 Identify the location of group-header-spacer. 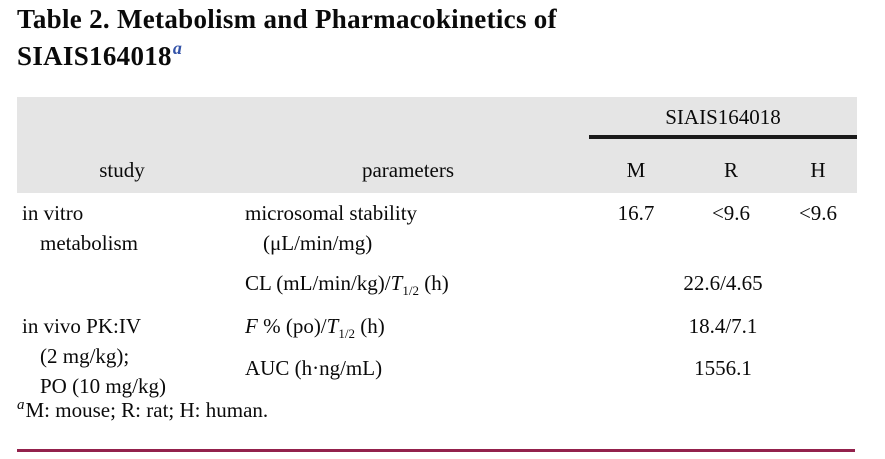
(303, 117).